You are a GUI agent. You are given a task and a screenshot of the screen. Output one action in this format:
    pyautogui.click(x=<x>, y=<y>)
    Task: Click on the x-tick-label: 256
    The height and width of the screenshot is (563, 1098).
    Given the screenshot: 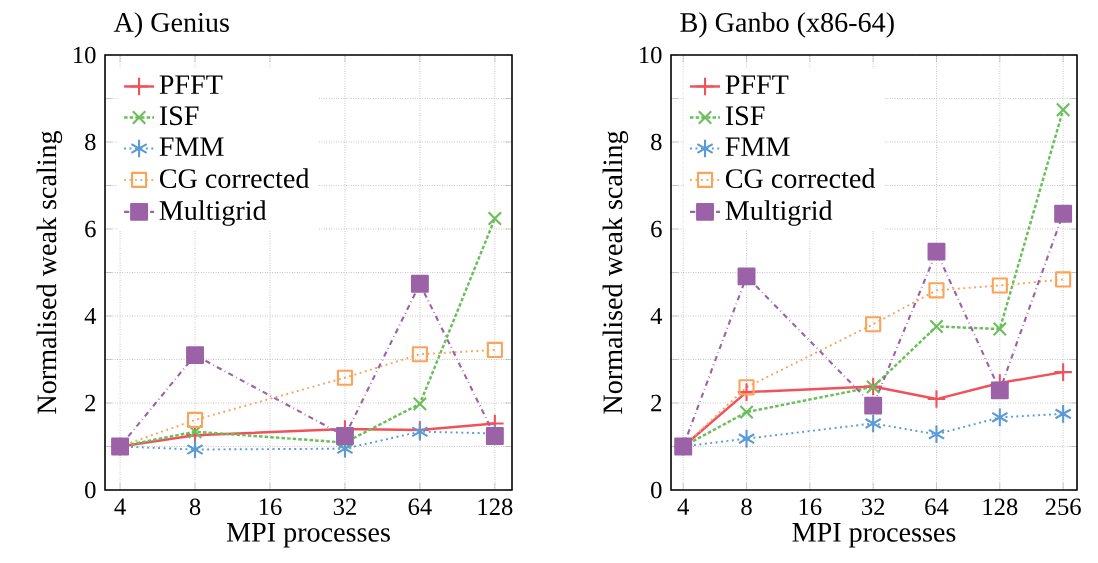 What is the action you would take?
    pyautogui.click(x=1063, y=507)
    